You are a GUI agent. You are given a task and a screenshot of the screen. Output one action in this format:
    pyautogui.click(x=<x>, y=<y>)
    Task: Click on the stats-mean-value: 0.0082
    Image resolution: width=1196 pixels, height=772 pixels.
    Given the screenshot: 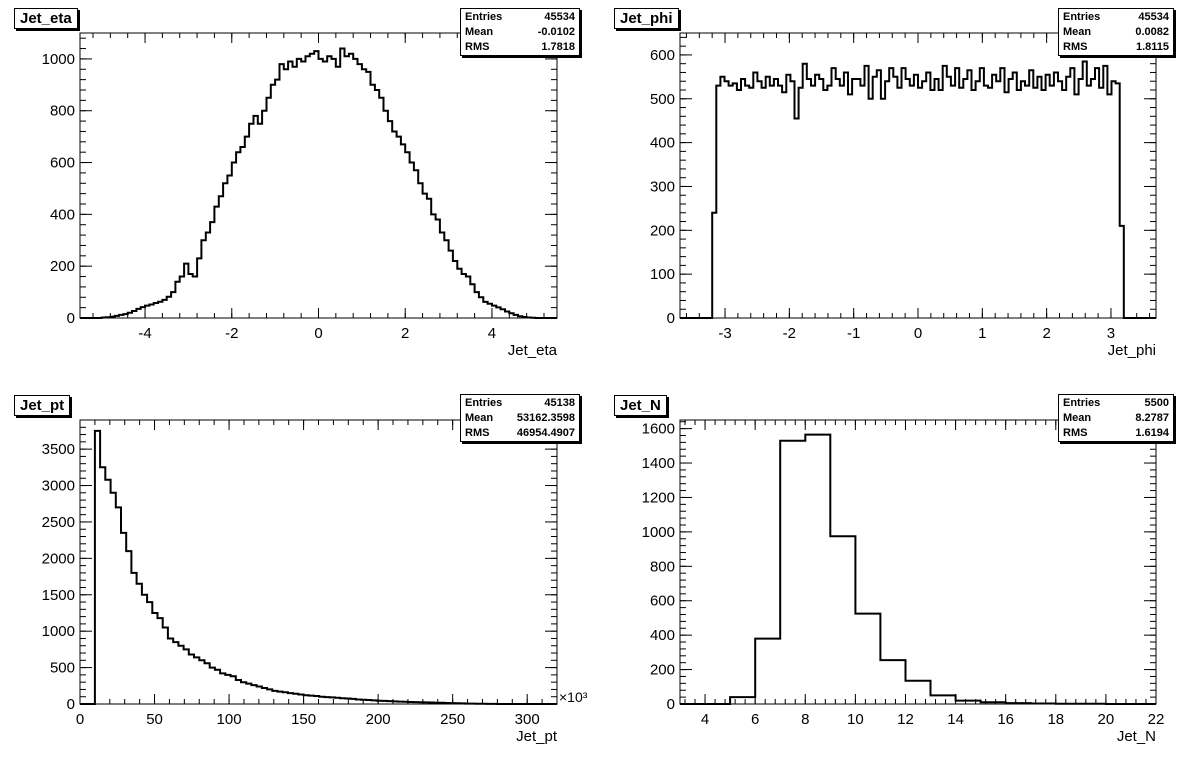 What is the action you would take?
    pyautogui.click(x=1152, y=32)
    